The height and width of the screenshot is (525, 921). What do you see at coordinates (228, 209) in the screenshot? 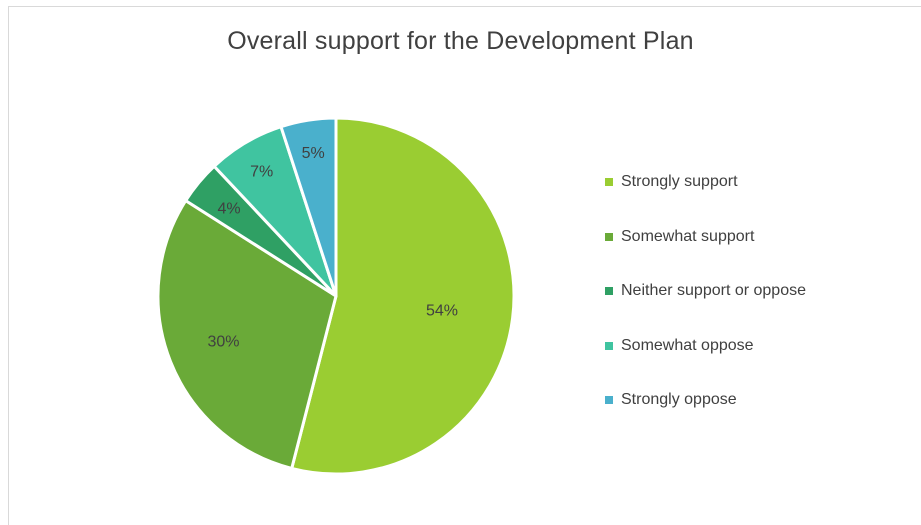
I see `data-label-neither-support-or-oppose: 4%` at bounding box center [228, 209].